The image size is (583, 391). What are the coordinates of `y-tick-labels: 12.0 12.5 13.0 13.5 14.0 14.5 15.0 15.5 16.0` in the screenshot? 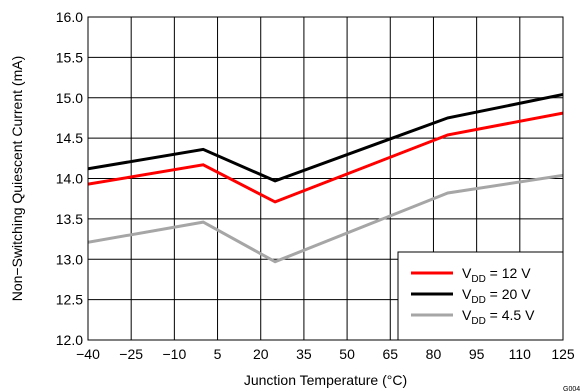 It's located at (69, 178).